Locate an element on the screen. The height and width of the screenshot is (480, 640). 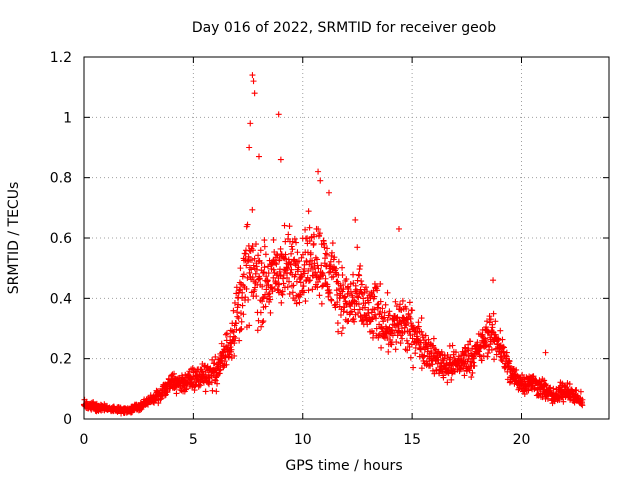
y-axis-label: SRMTID / TECUs is located at coordinates (14, 238).